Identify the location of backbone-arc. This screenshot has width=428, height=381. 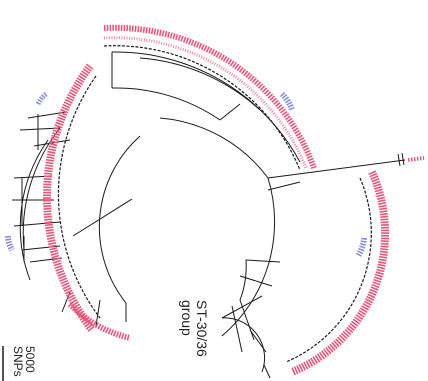
(214, 148).